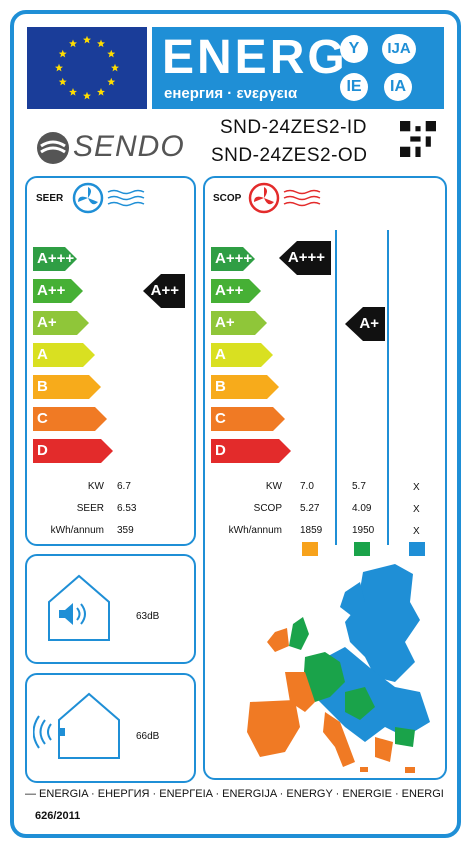 The width and height of the screenshot is (472, 849). I want to click on seer-class-2: A+, so click(61, 323).